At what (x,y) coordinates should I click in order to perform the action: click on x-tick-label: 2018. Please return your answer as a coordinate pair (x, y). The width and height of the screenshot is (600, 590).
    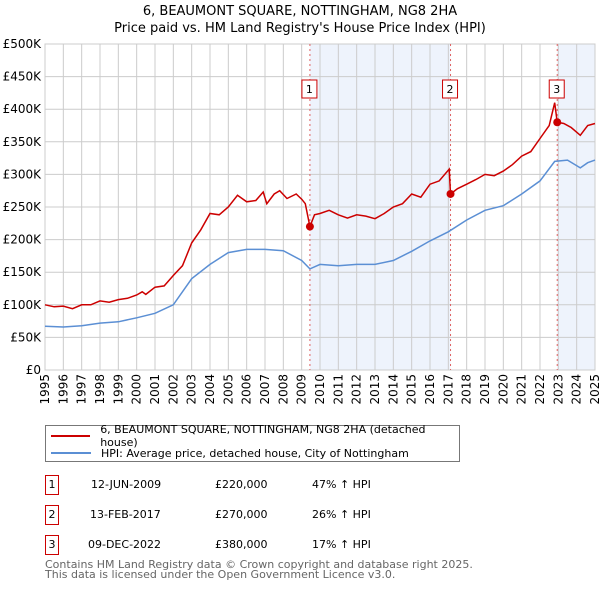
    Looking at the image, I should click on (467, 389).